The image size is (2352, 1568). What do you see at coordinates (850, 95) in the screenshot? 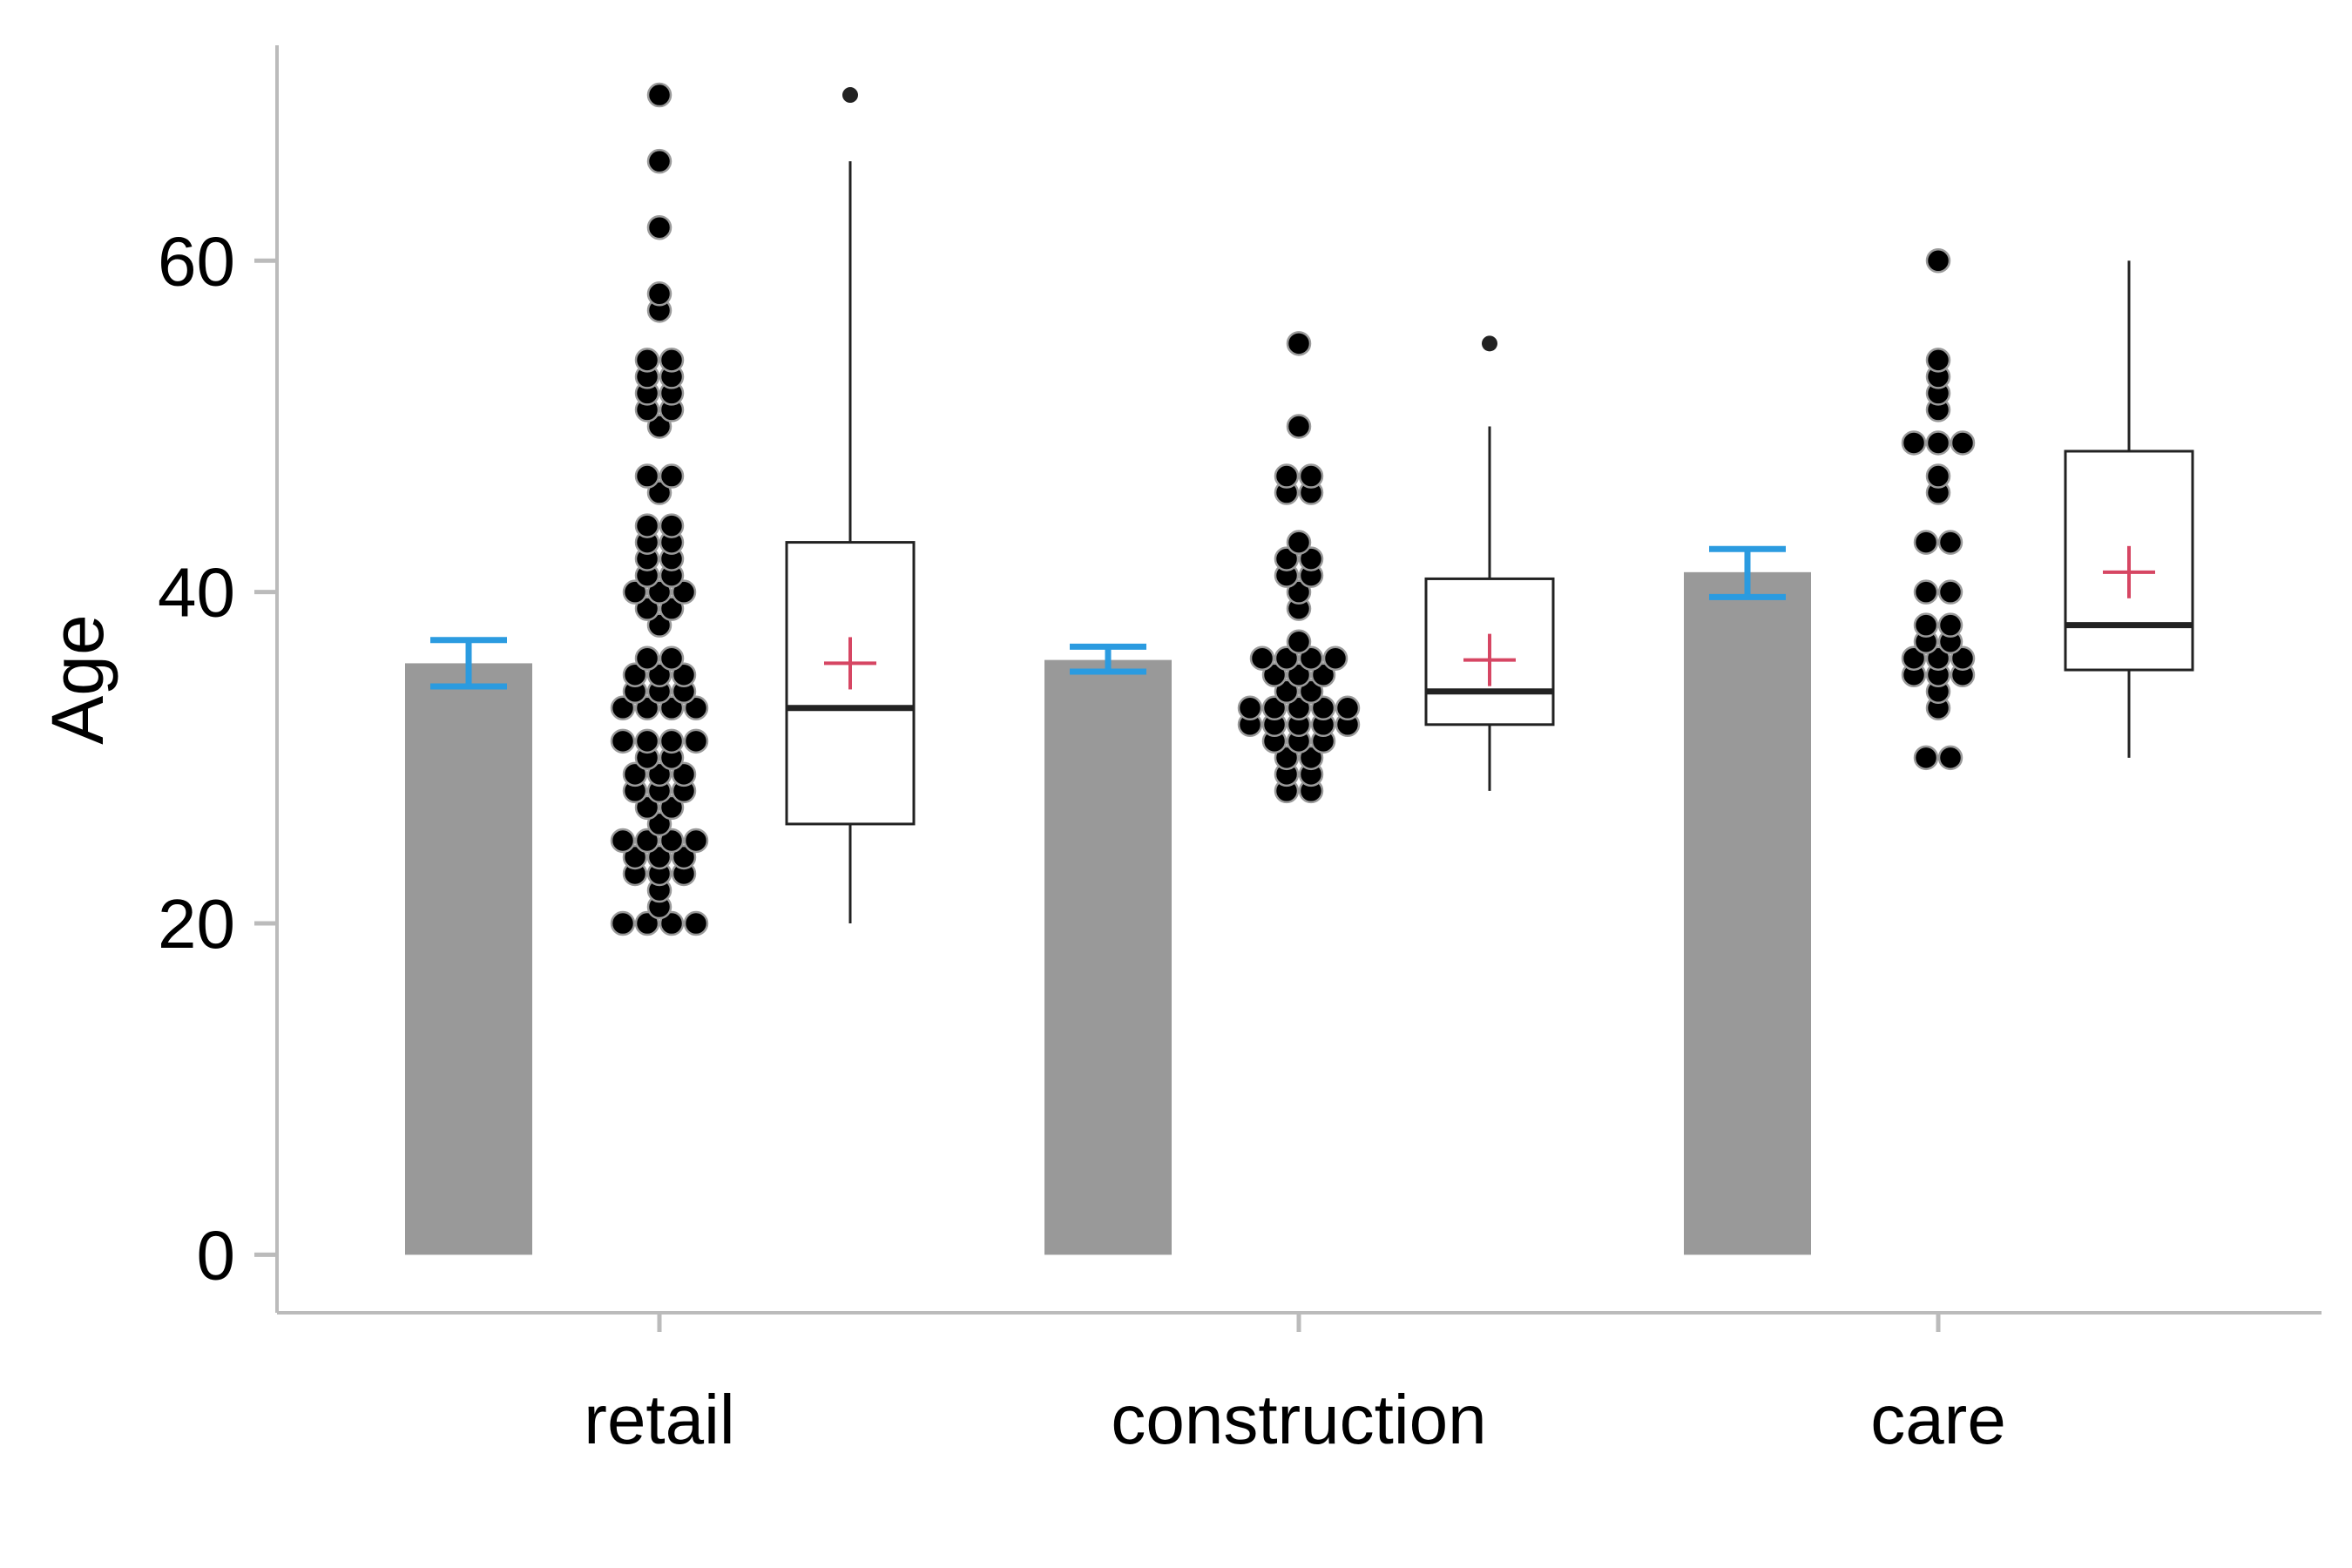
I see `box-outlier` at bounding box center [850, 95].